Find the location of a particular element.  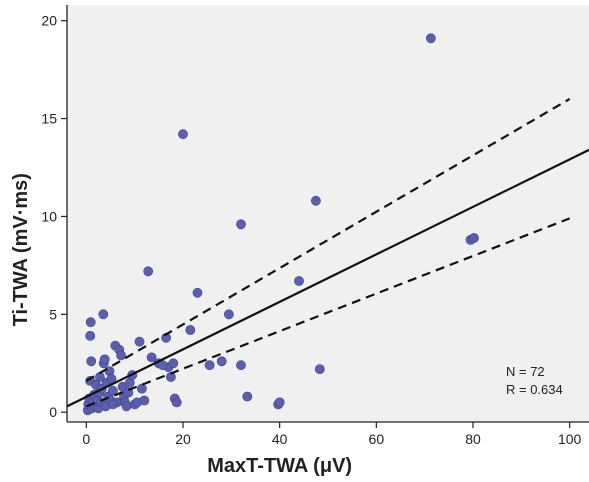

x-tick-label: 100 is located at coordinates (570, 439).